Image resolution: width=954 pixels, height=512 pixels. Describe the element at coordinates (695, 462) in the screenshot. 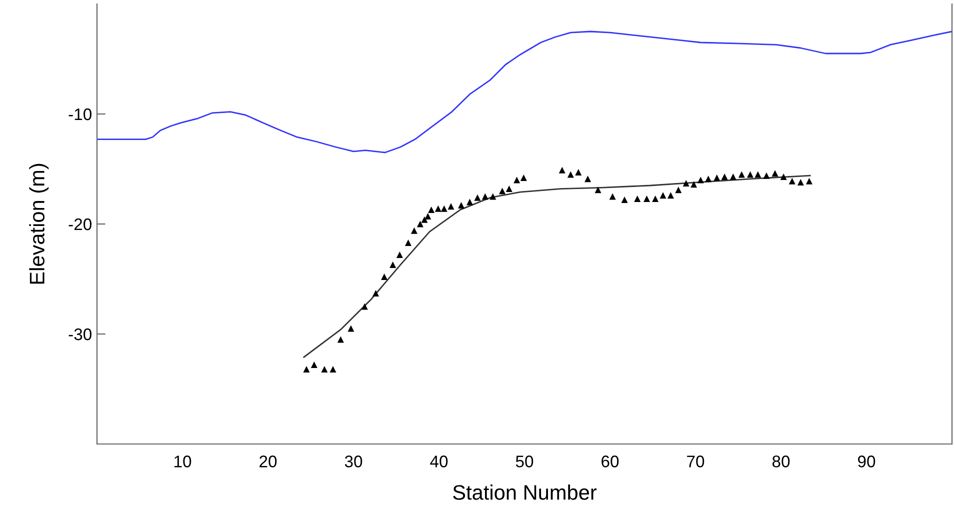

I see `x-tick-label: 70` at that location.